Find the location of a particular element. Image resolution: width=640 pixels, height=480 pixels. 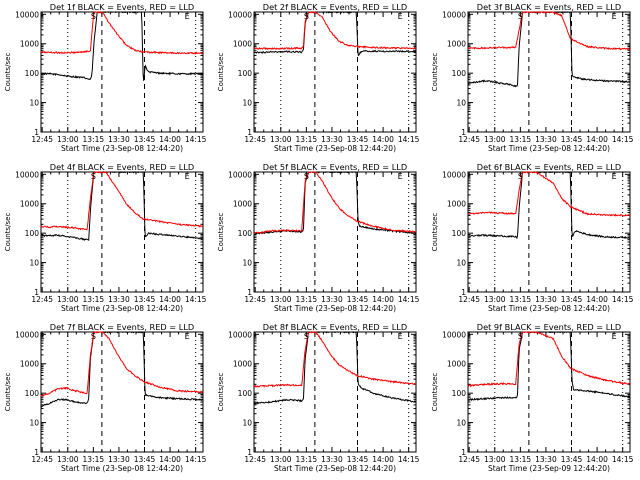

chart-title: Det 3f BLACK = Events, RED = LLD is located at coordinates (549, 7).